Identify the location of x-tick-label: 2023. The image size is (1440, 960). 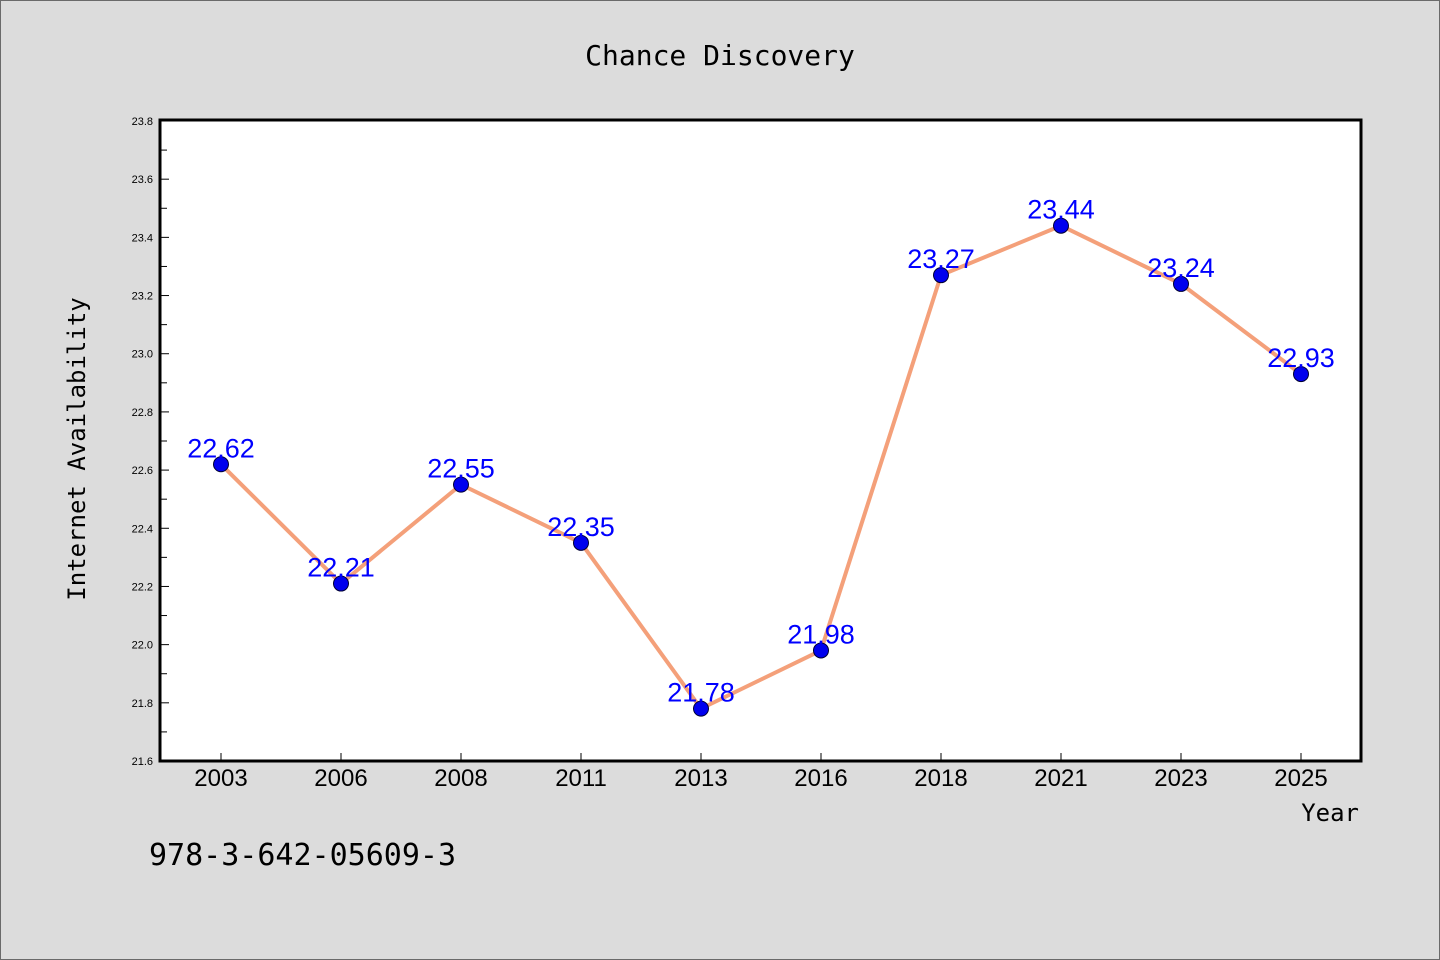
(1180, 778).